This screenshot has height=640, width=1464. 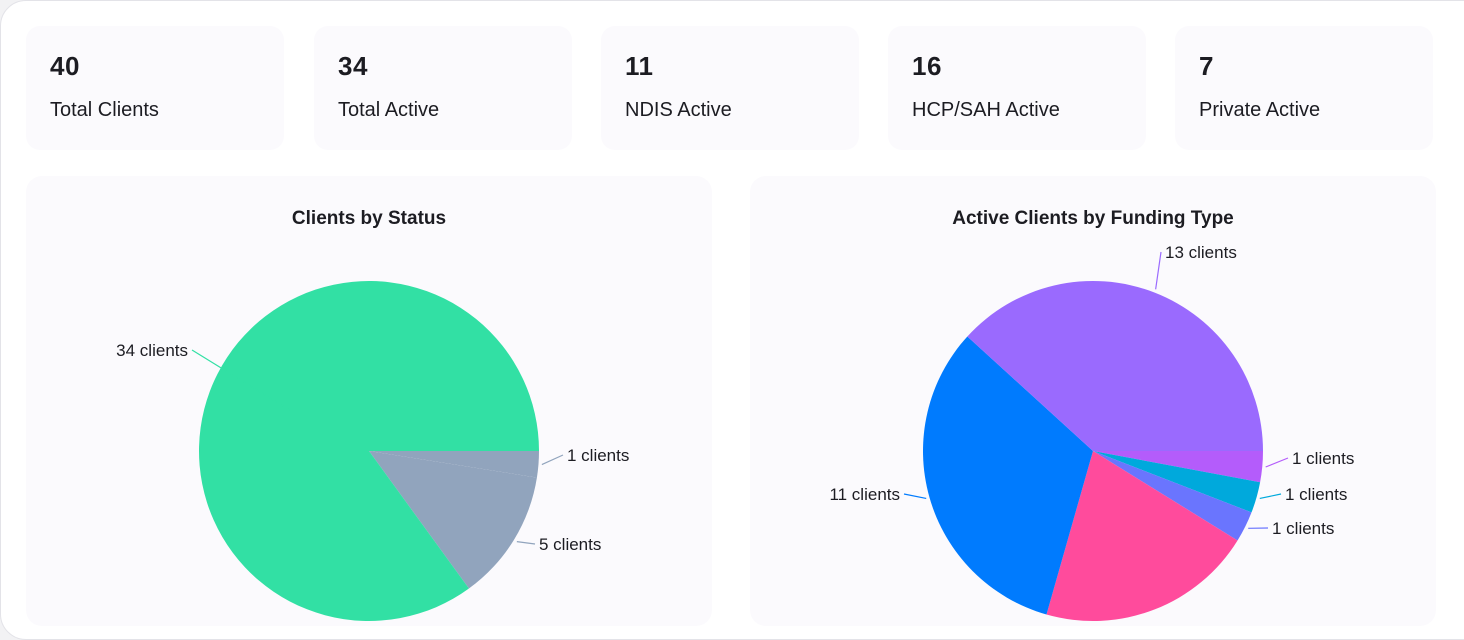 I want to click on slice-label: 11 clients, so click(x=864, y=494).